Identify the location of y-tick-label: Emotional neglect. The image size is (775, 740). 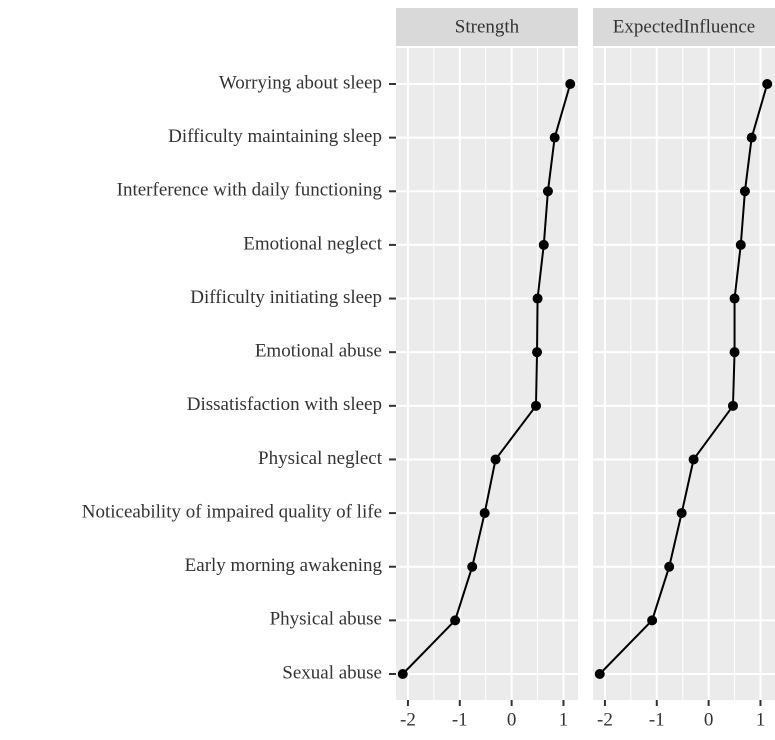
(312, 243).